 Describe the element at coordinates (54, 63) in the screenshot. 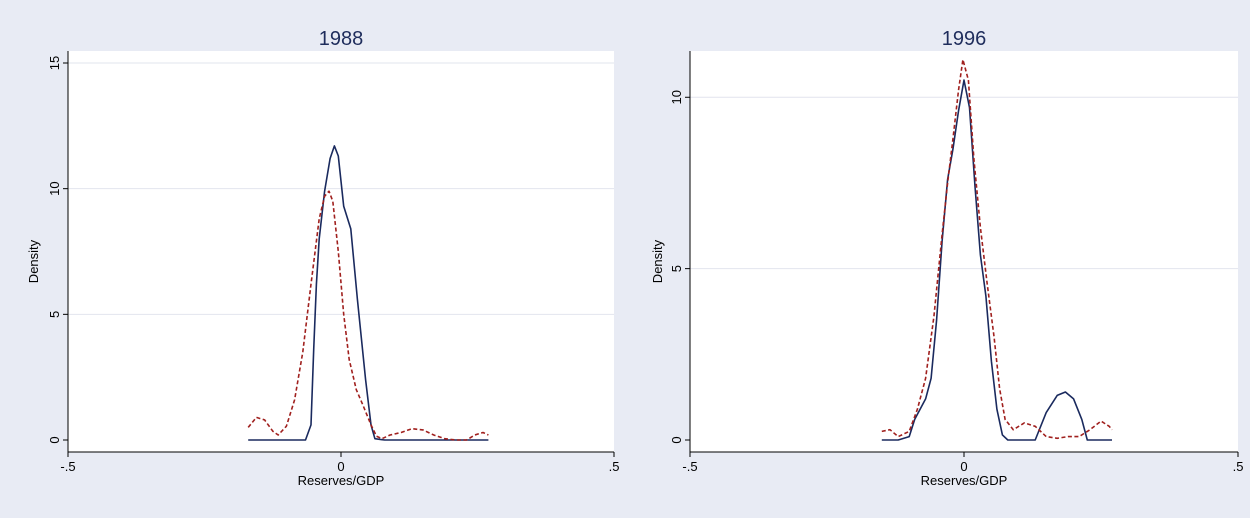

I see `y-tick-label: 15` at that location.